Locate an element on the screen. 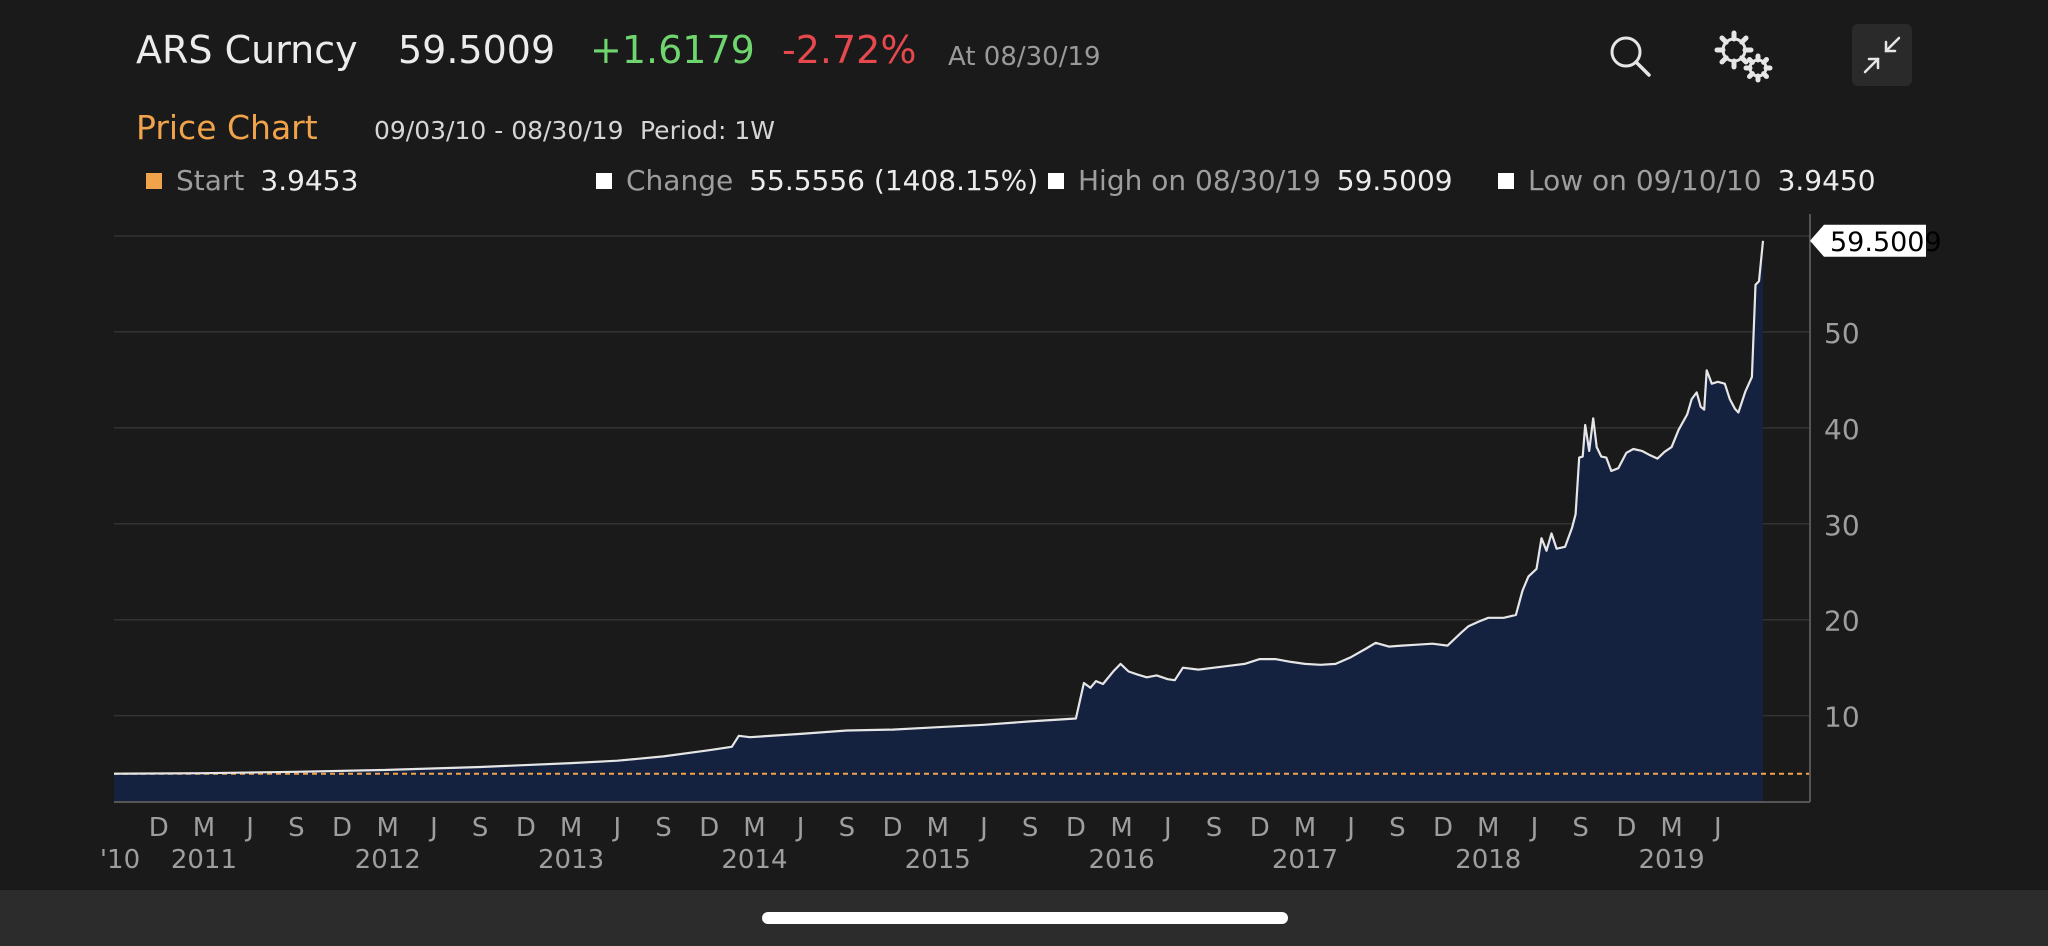  x-year-label: 2017 is located at coordinates (1305, 860).